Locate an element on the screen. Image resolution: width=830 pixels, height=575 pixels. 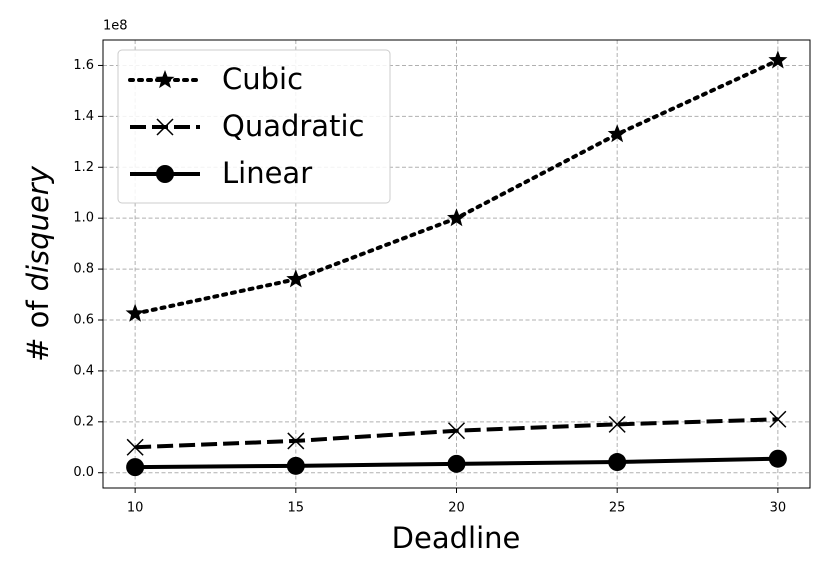
y-tick-label: 1.2 is located at coordinates (83, 167).